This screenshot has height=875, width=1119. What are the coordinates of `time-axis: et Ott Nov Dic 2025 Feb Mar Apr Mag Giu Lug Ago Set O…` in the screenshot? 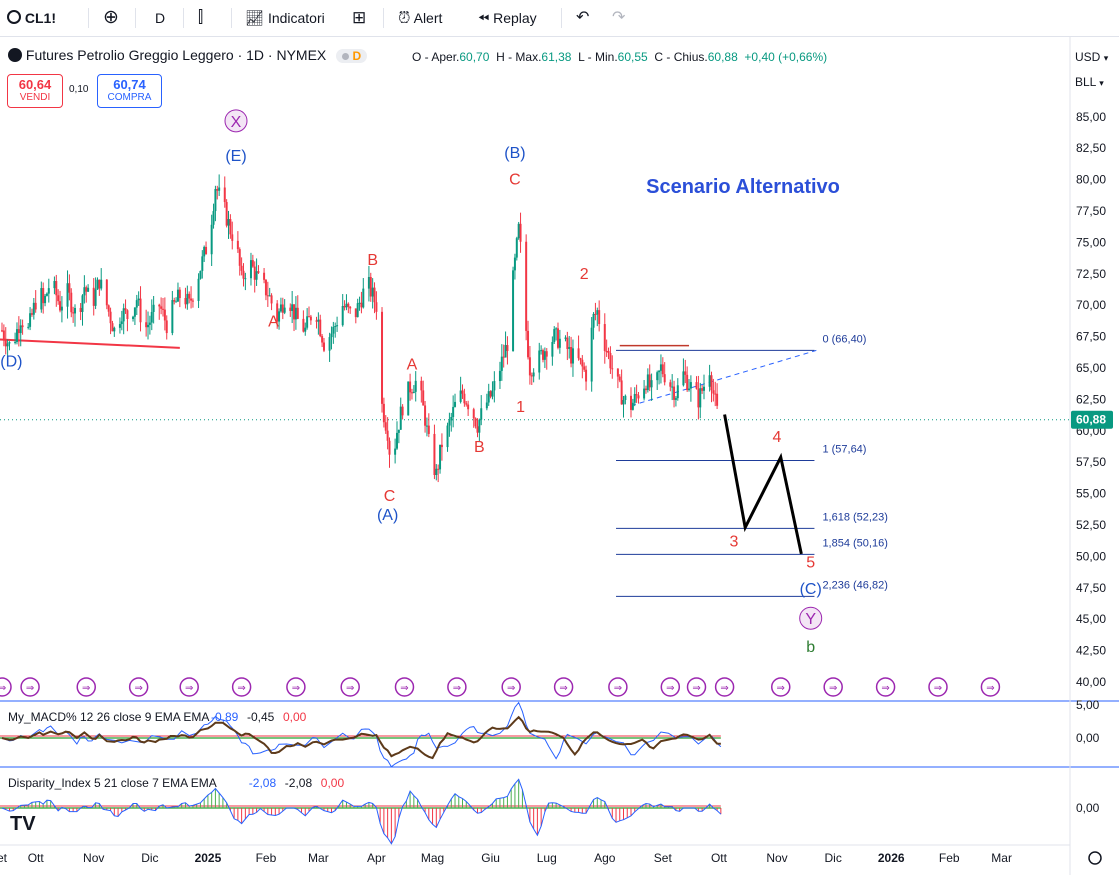 It's located at (551, 858).